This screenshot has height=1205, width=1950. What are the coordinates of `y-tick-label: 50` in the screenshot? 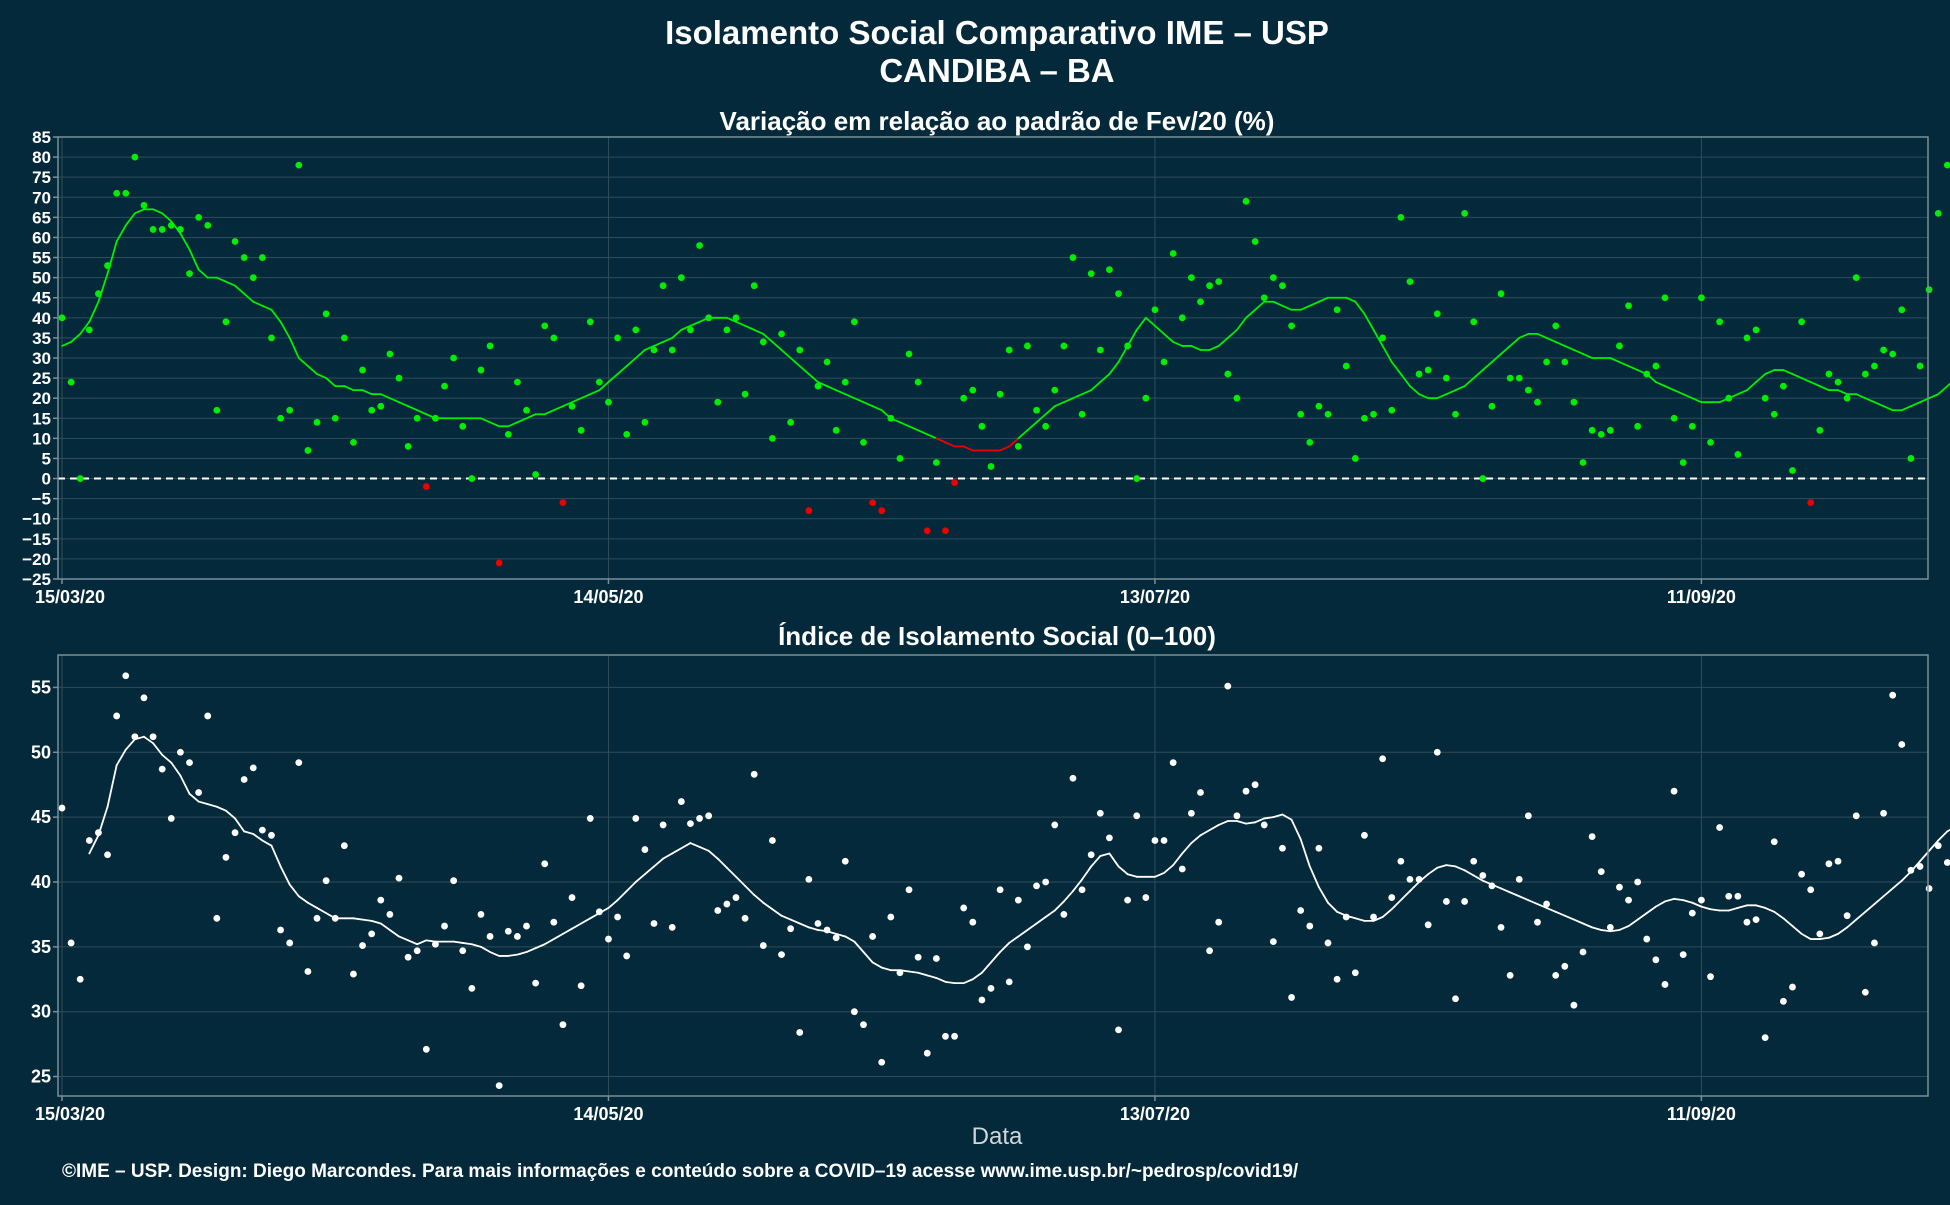 It's located at (41, 278).